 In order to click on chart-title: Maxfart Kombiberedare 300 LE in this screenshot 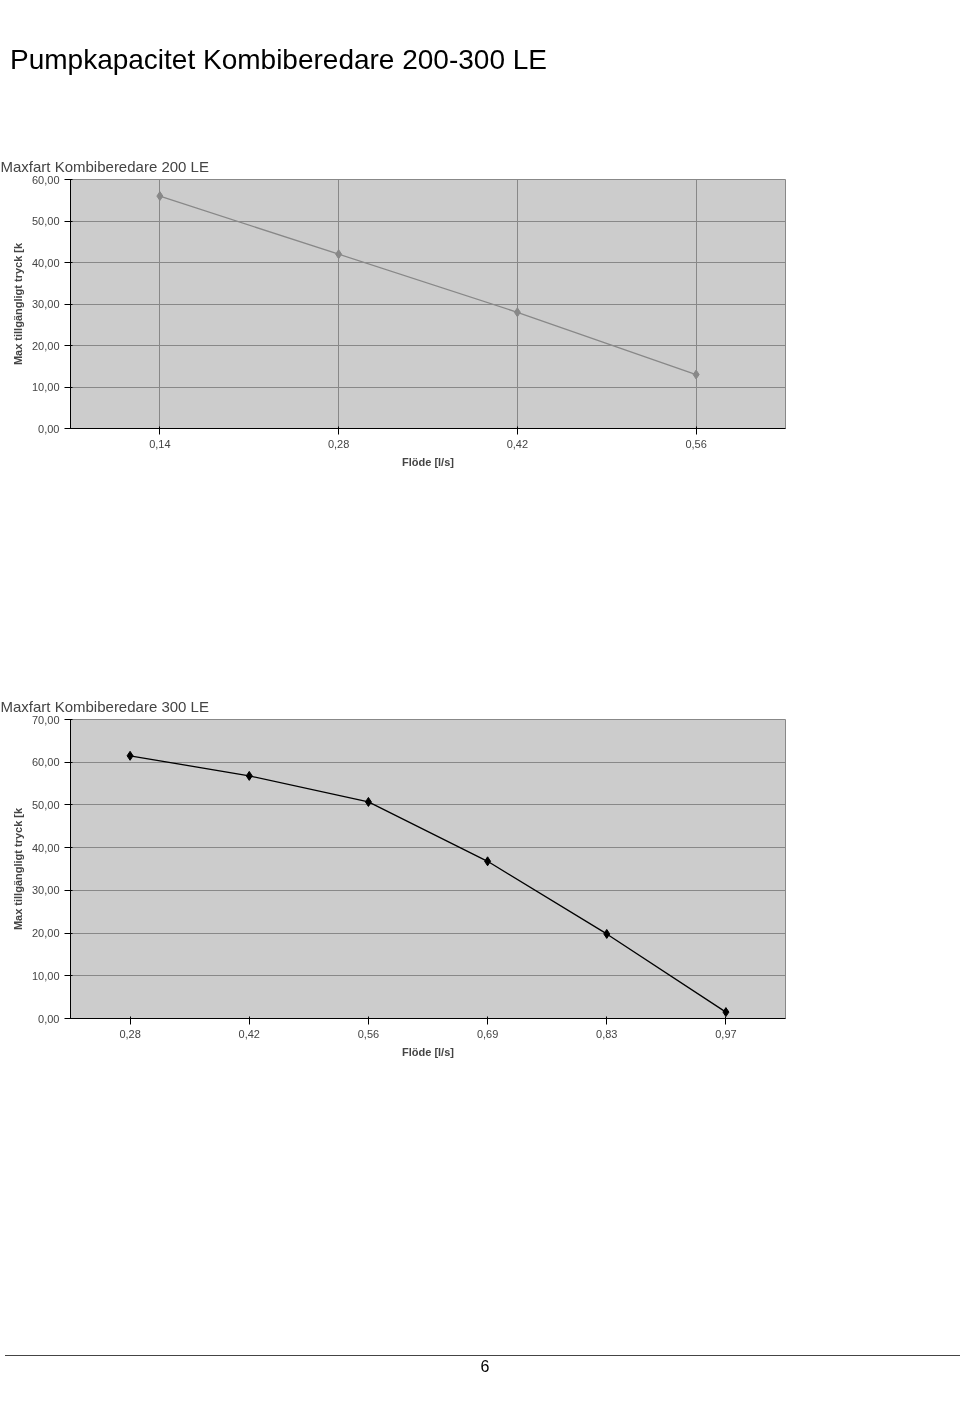, I will do `click(104, 706)`.